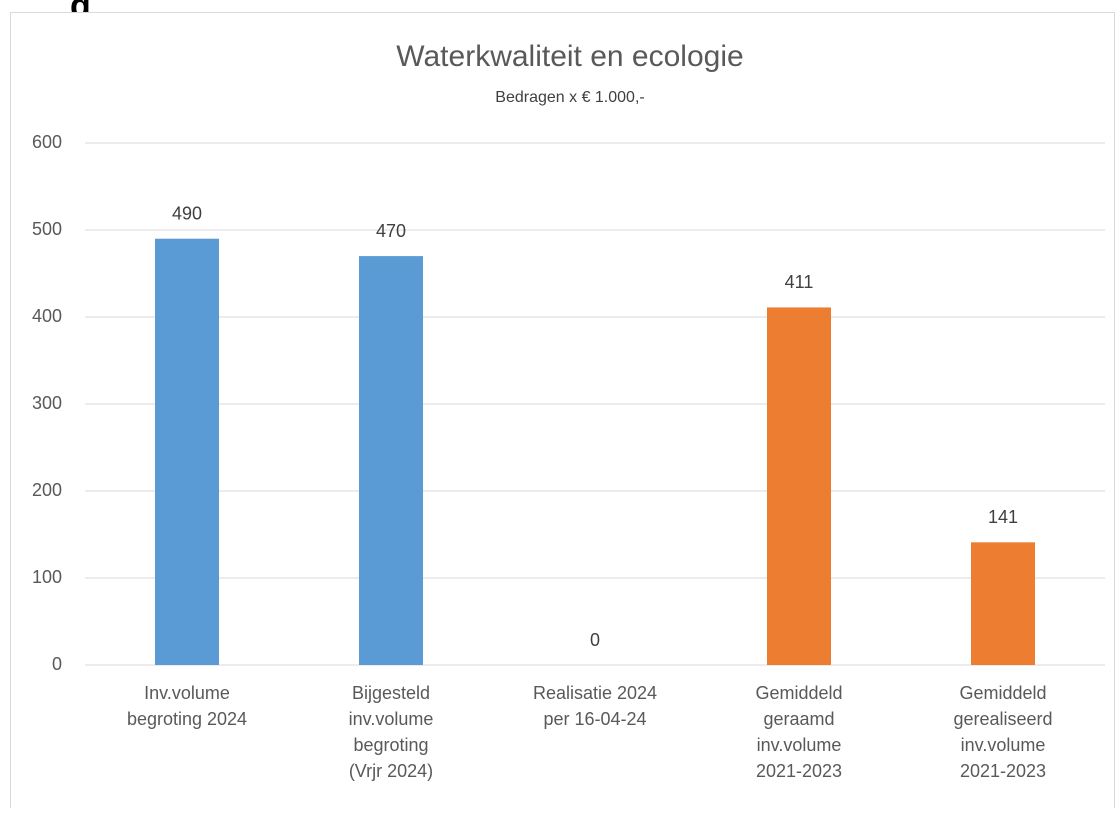 This screenshot has width=1116, height=813. What do you see at coordinates (594, 719) in the screenshot?
I see `x-tick-label: per 16-04-24` at bounding box center [594, 719].